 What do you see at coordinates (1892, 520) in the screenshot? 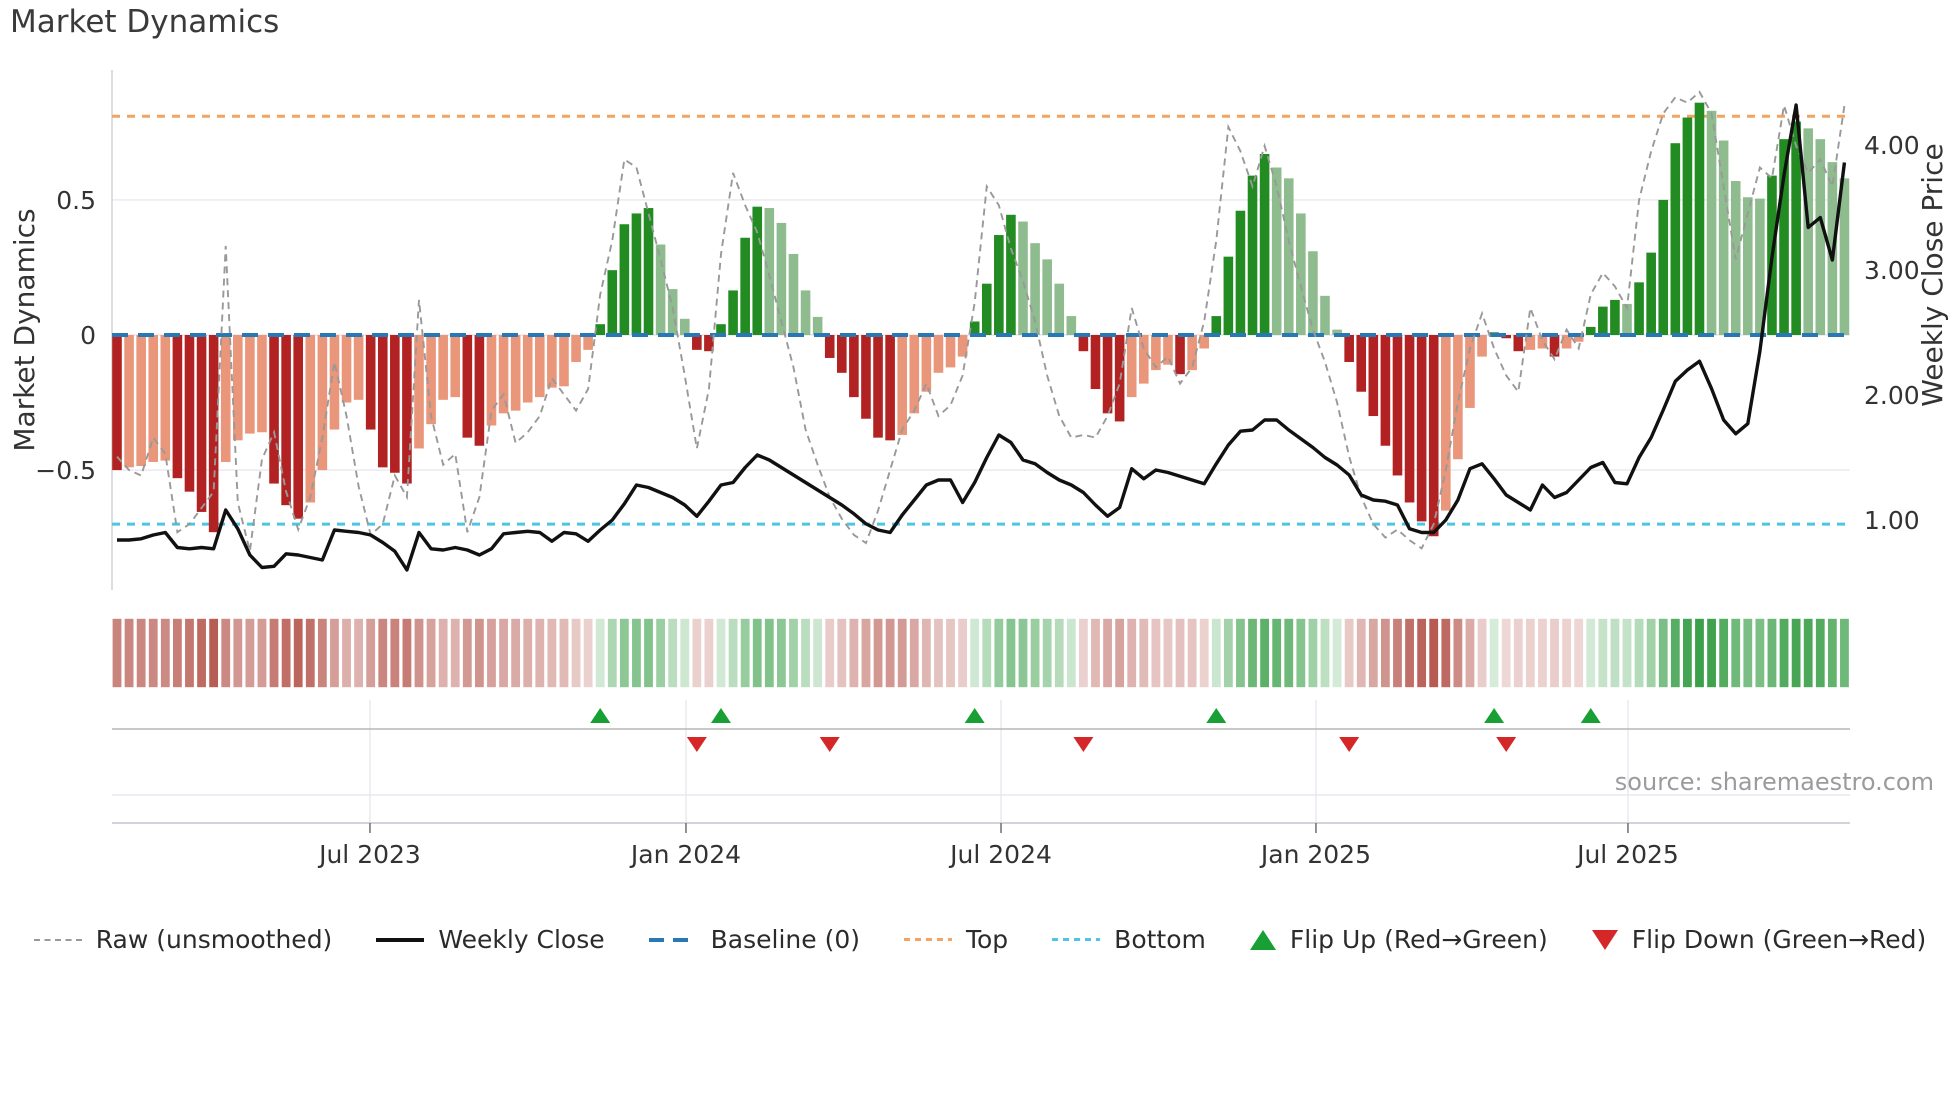
I see `right-axis-tick: 1.00` at bounding box center [1892, 520].